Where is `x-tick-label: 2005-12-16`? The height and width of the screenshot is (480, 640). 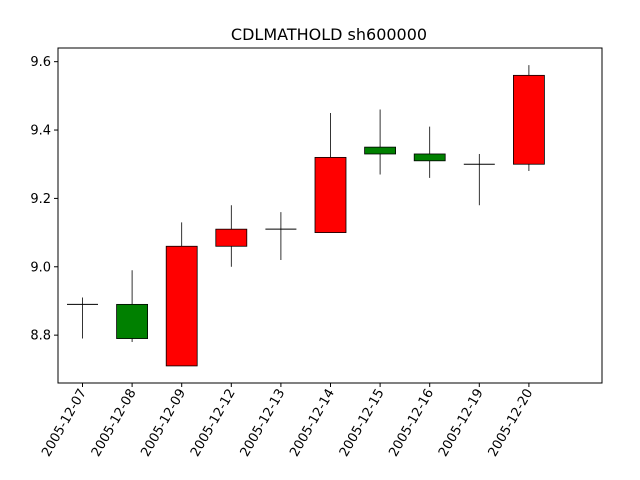
x-tick-label: 2005-12-16 is located at coordinates (411, 423).